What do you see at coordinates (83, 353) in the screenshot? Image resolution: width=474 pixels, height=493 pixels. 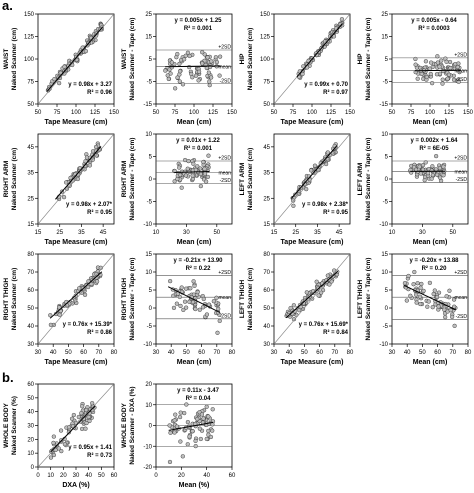 I see `x-tick-label: 60` at bounding box center [83, 353].